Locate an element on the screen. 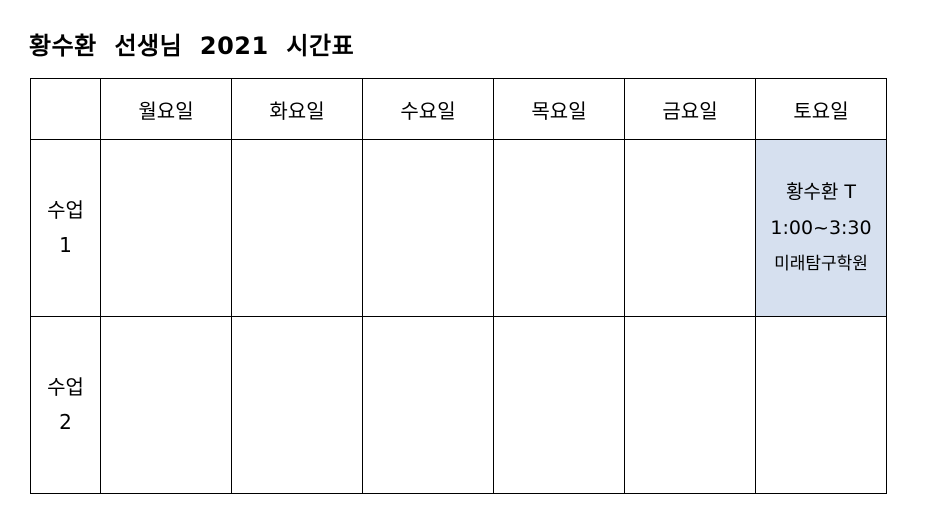 The height and width of the screenshot is (531, 926). period-label-number: 1 is located at coordinates (65, 245).